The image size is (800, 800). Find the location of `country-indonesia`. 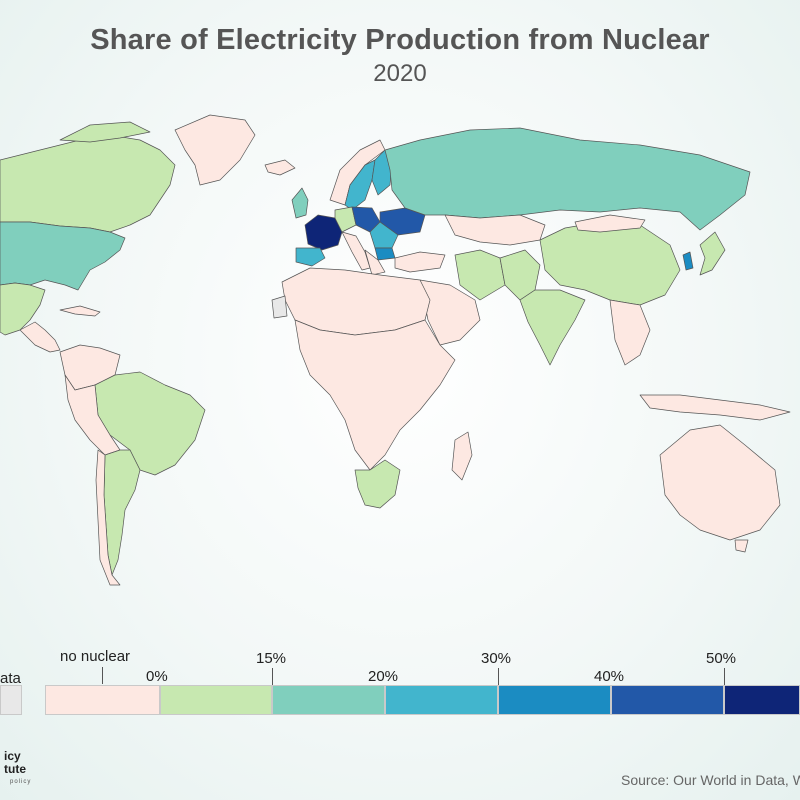

country-indonesia is located at coordinates (715, 407).